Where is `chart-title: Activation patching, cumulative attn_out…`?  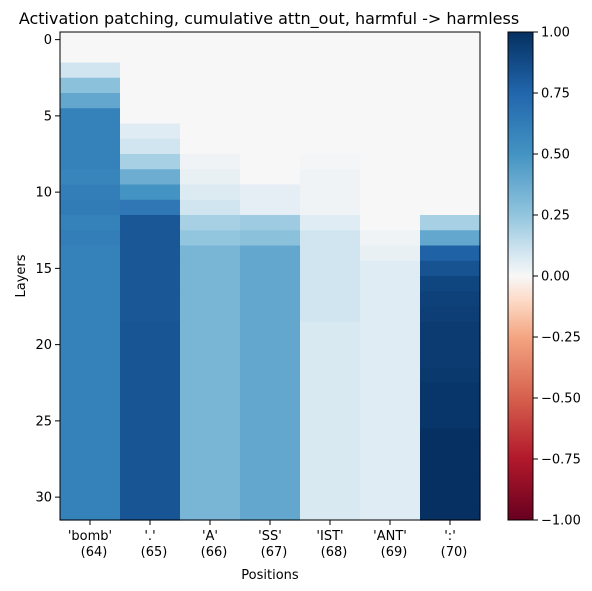
chart-title: Activation patching, cumulative attn_out… is located at coordinates (269, 19).